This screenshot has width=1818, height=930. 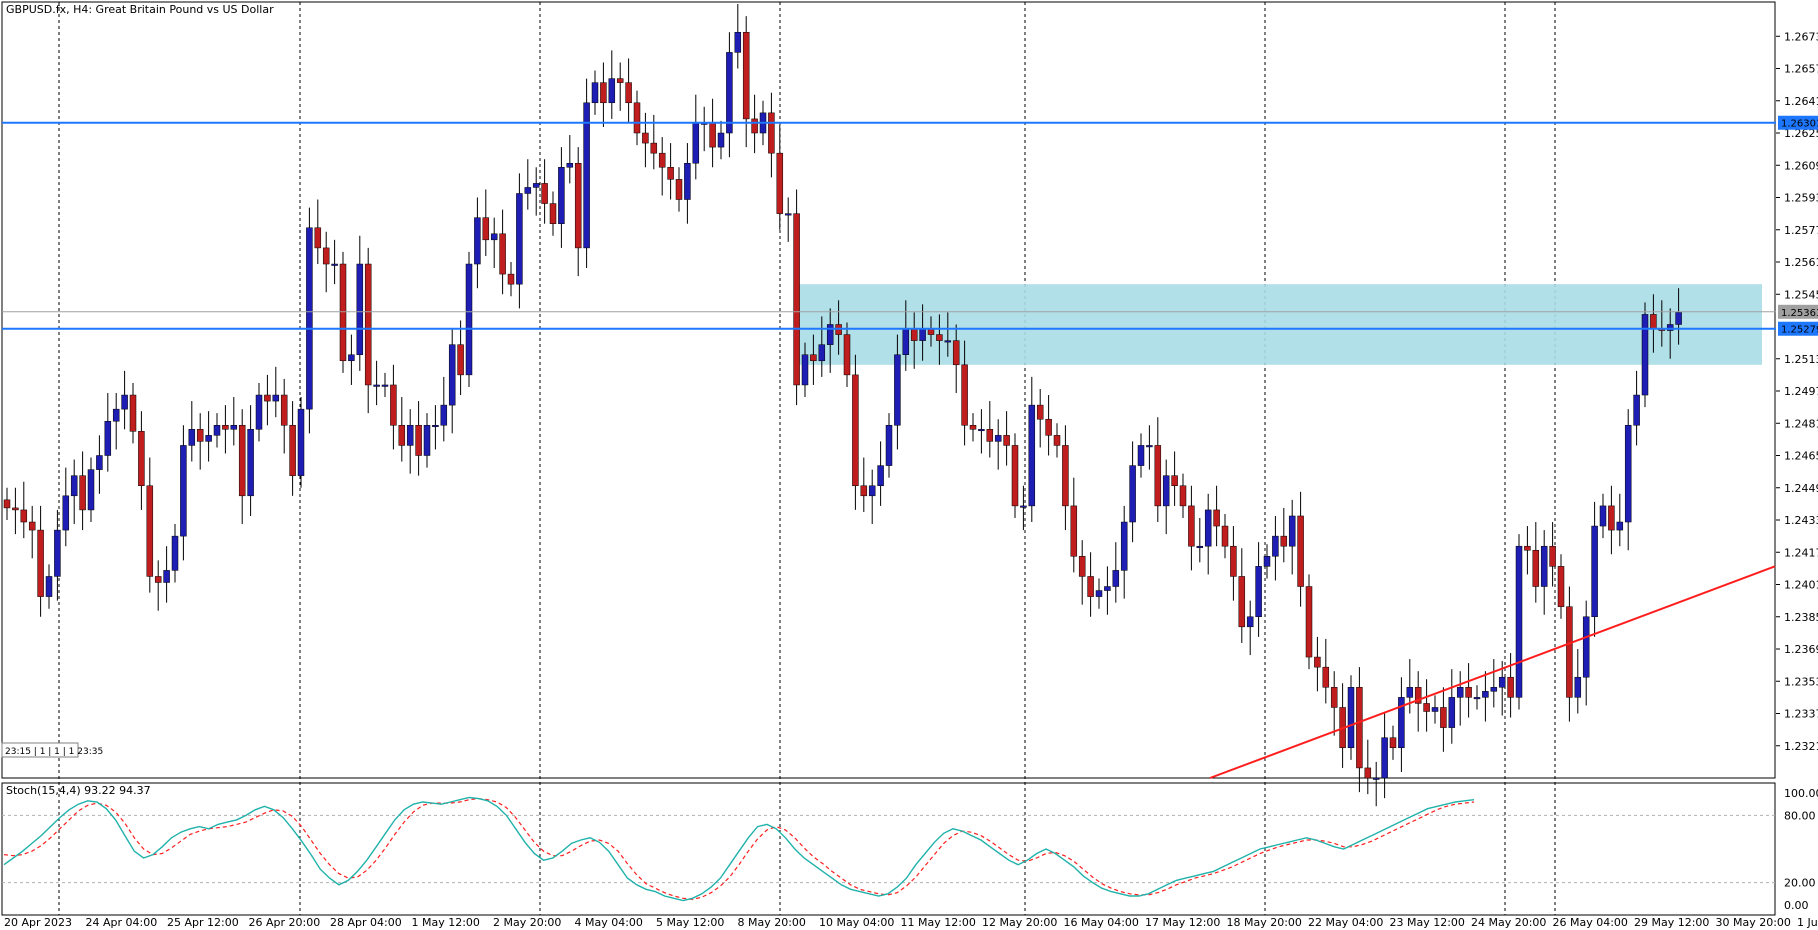 I want to click on price-tick-label: 1.26570, so click(x=1801, y=69).